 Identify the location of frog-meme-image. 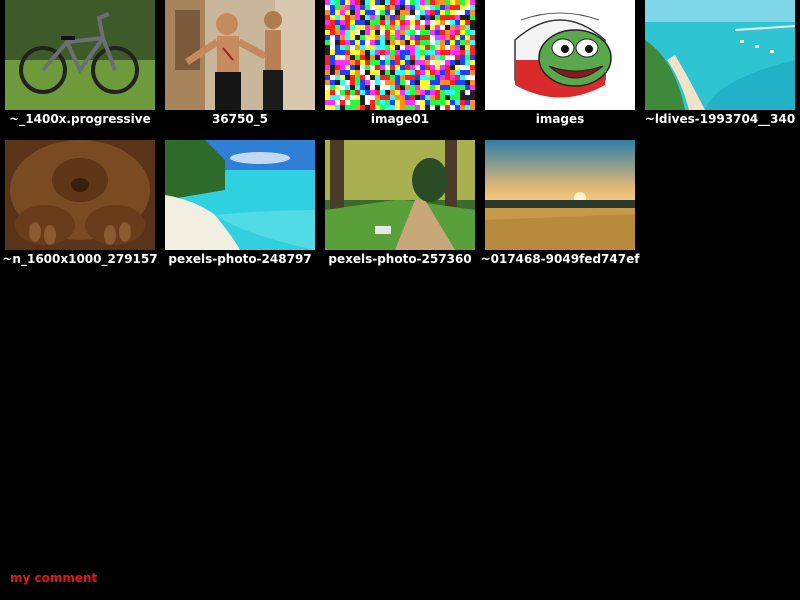
(560, 55).